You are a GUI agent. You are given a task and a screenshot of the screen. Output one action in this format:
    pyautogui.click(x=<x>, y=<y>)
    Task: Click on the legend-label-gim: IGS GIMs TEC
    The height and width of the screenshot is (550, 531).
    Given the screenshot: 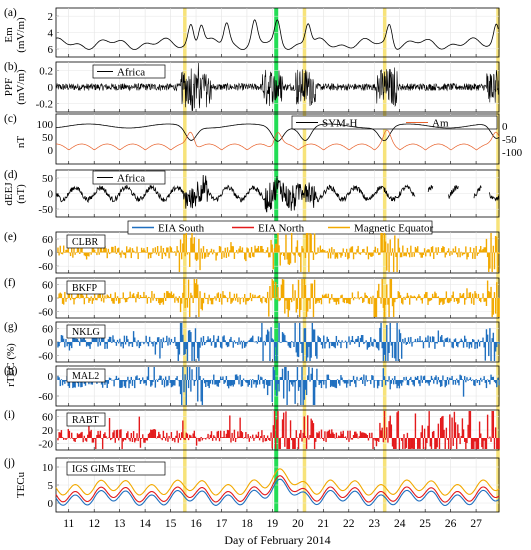 What is the action you would take?
    pyautogui.click(x=103, y=469)
    